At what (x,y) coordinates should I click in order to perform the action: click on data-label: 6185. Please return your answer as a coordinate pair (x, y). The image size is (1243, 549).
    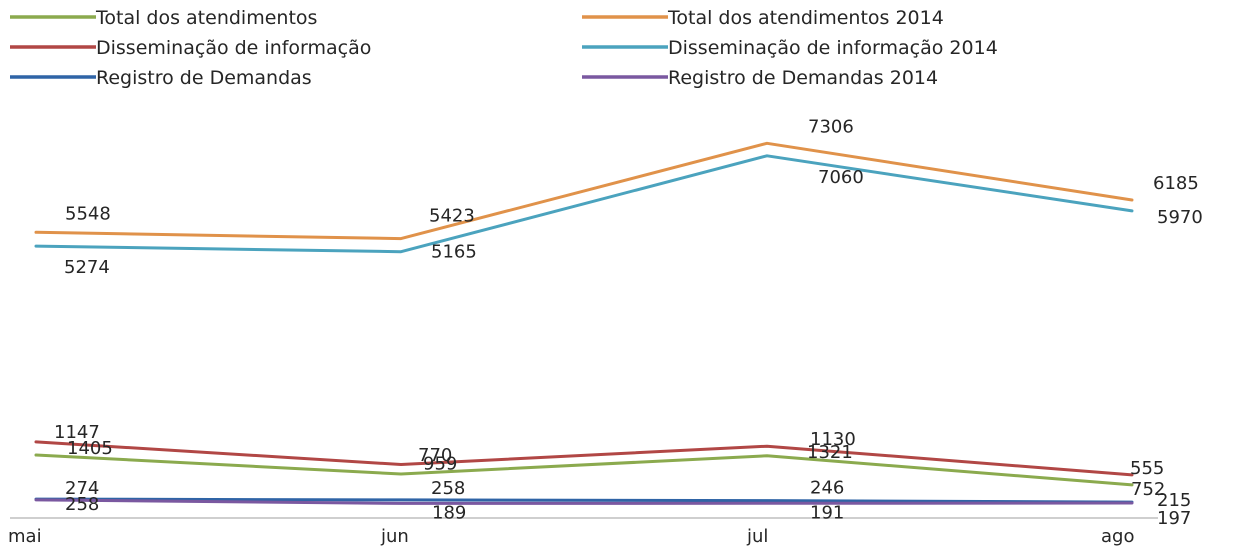
    Looking at the image, I should click on (1176, 183).